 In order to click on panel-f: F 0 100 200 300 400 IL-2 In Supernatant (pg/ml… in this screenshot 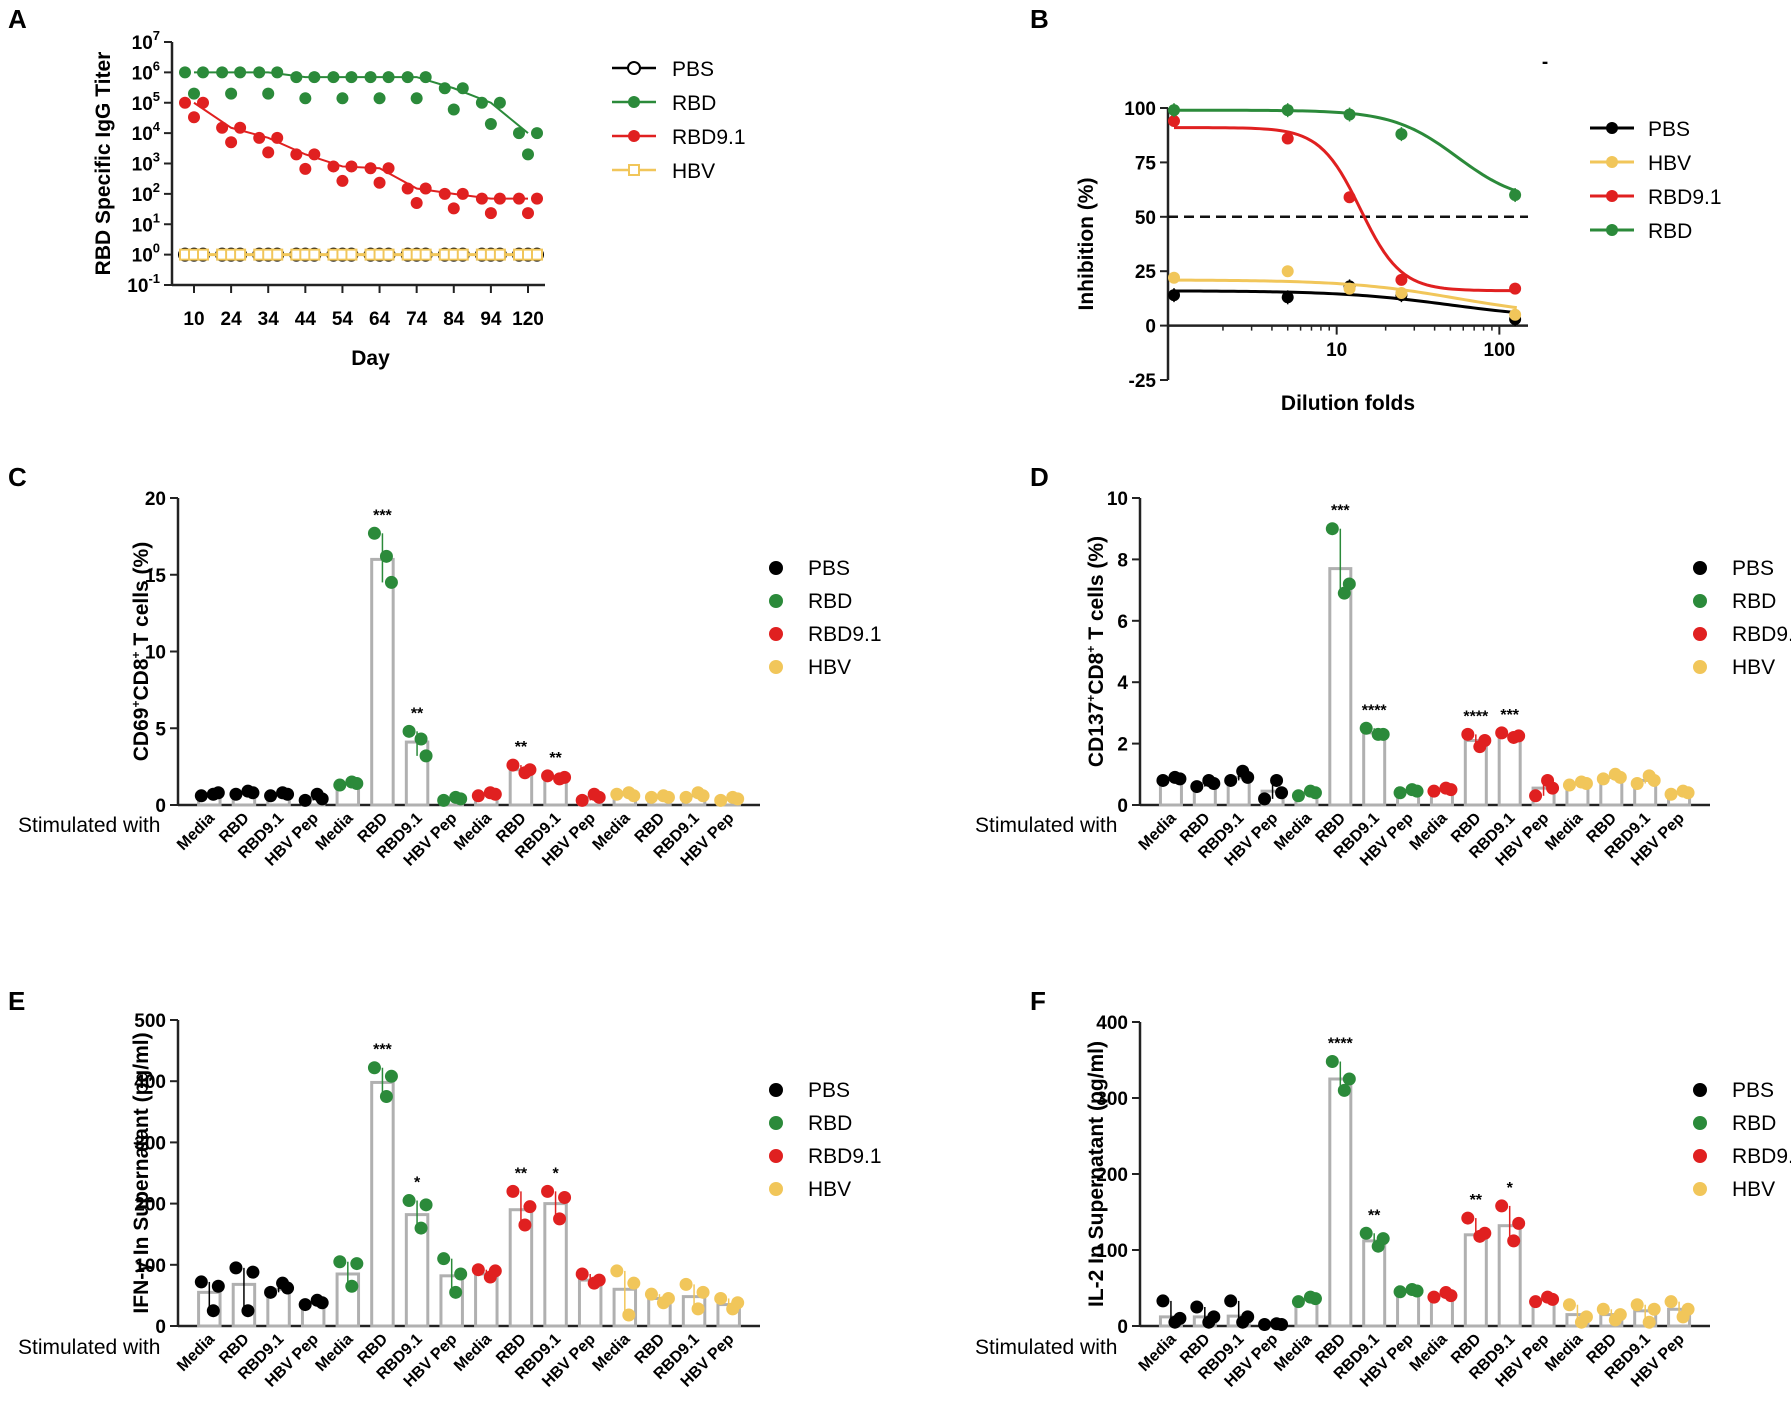, I will do `click(1383, 1188)`.